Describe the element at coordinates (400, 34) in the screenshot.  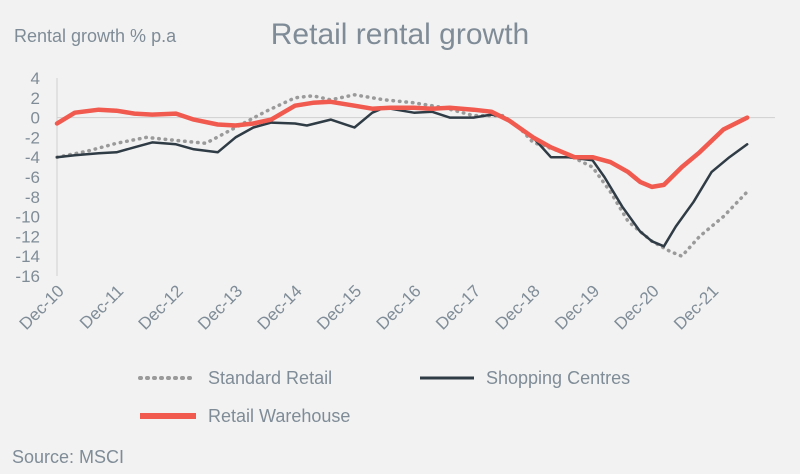
I see `chart-title: Retail rental growth` at that location.